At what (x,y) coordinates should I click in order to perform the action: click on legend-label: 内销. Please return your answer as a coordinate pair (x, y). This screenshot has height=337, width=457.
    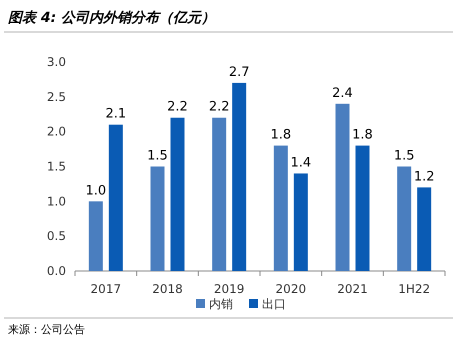
    Looking at the image, I should click on (221, 304).